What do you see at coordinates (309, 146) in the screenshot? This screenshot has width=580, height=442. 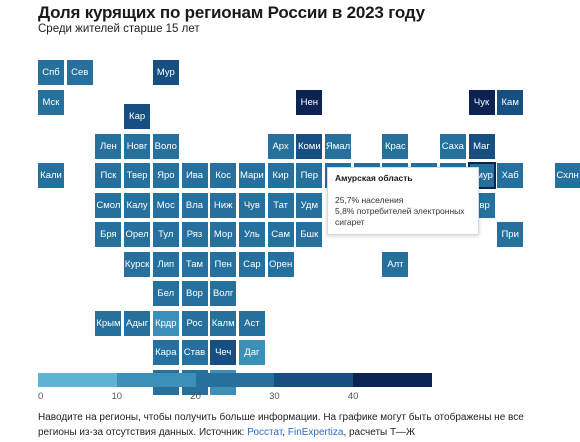 I see `region-tile: Коми` at bounding box center [309, 146].